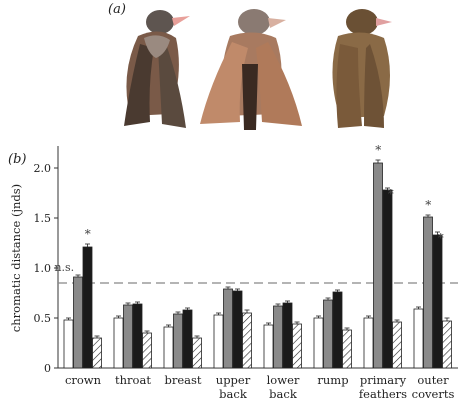  I want to click on x-tick-label: throat, so click(133, 380).